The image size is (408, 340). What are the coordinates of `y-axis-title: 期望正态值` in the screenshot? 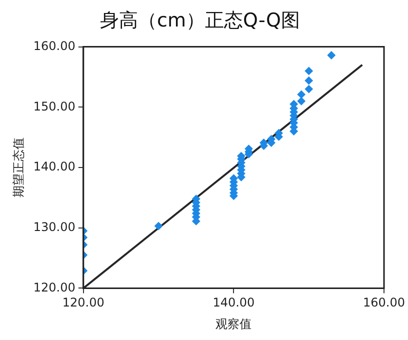 It's located at (18, 168).